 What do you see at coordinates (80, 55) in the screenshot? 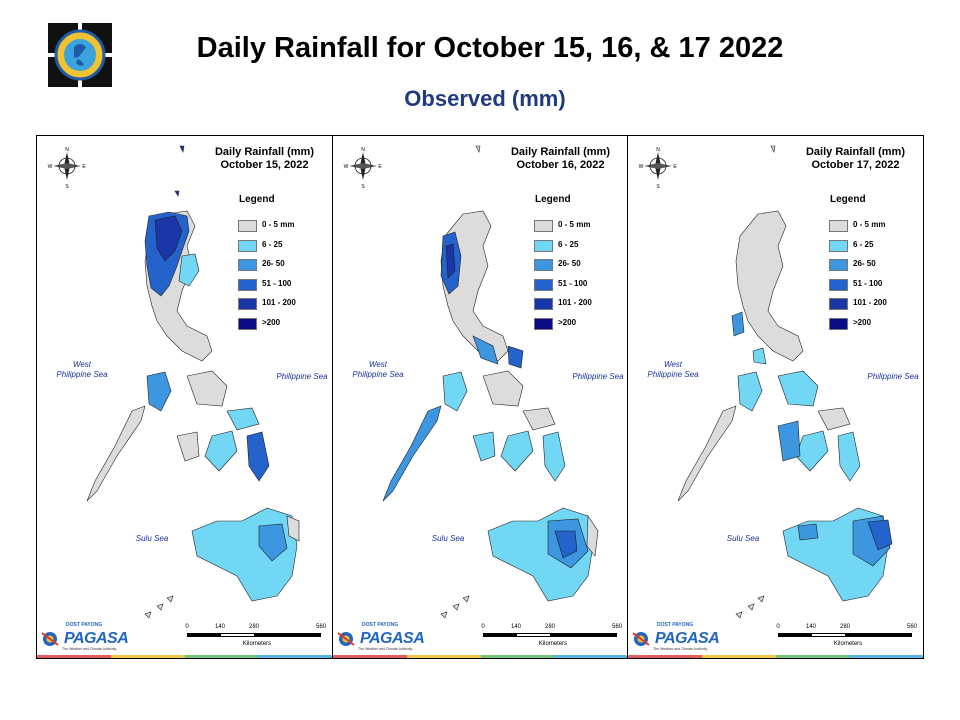
I see `pagasa-seal-logo` at bounding box center [80, 55].